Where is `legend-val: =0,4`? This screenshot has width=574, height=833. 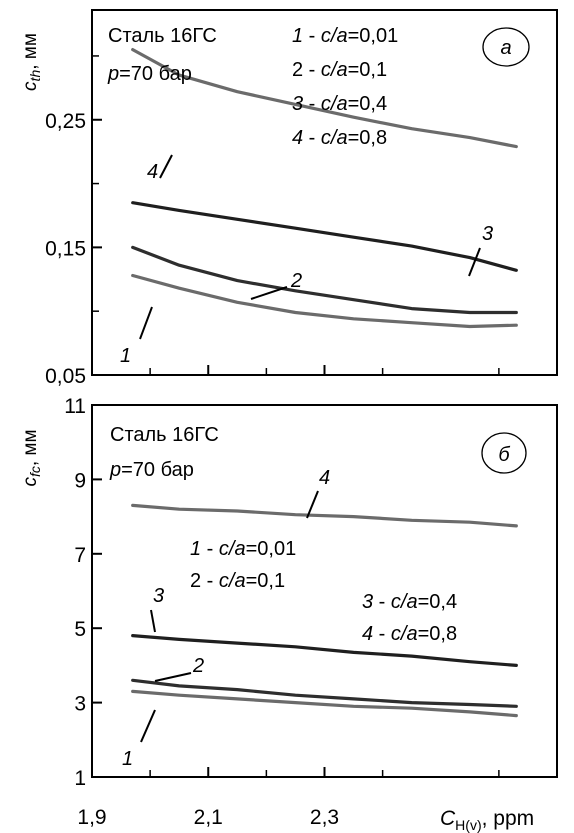 legend-val: =0,4 is located at coordinates (437, 602).